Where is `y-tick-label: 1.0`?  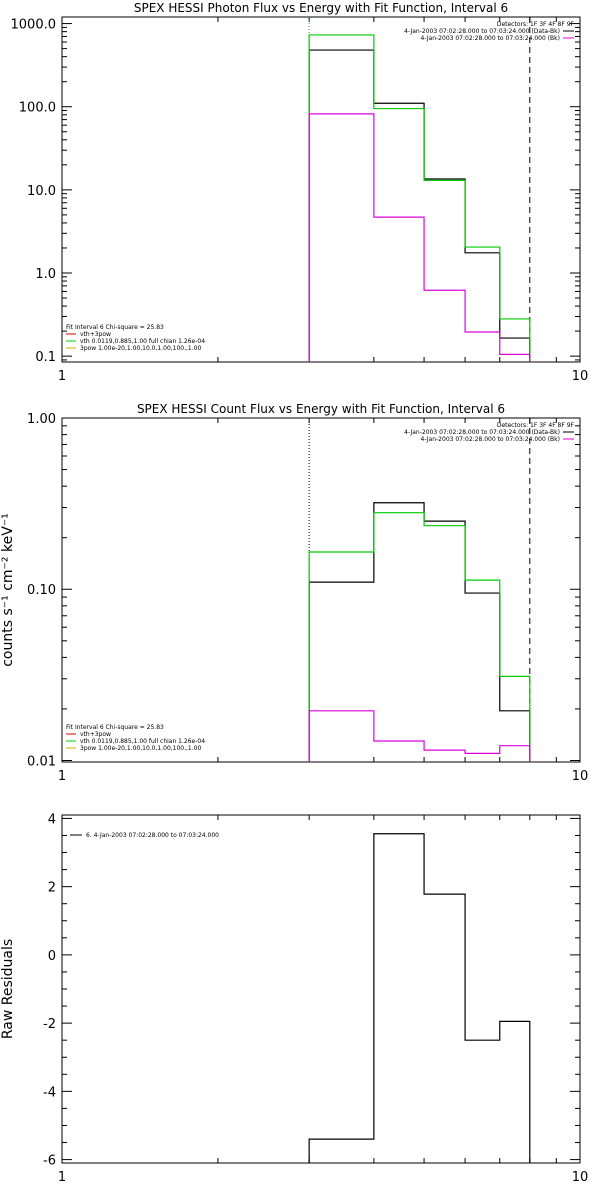
y-tick-label: 1.0 is located at coordinates (45, 274).